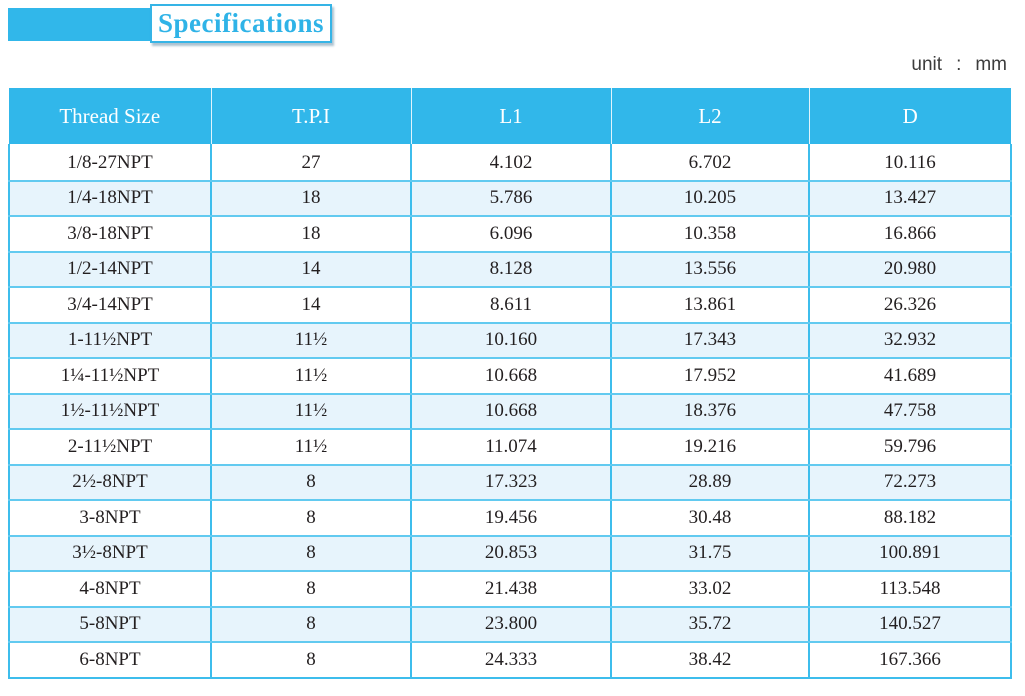  Describe the element at coordinates (710, 198) in the screenshot. I see `value-cell: 10.205` at that location.